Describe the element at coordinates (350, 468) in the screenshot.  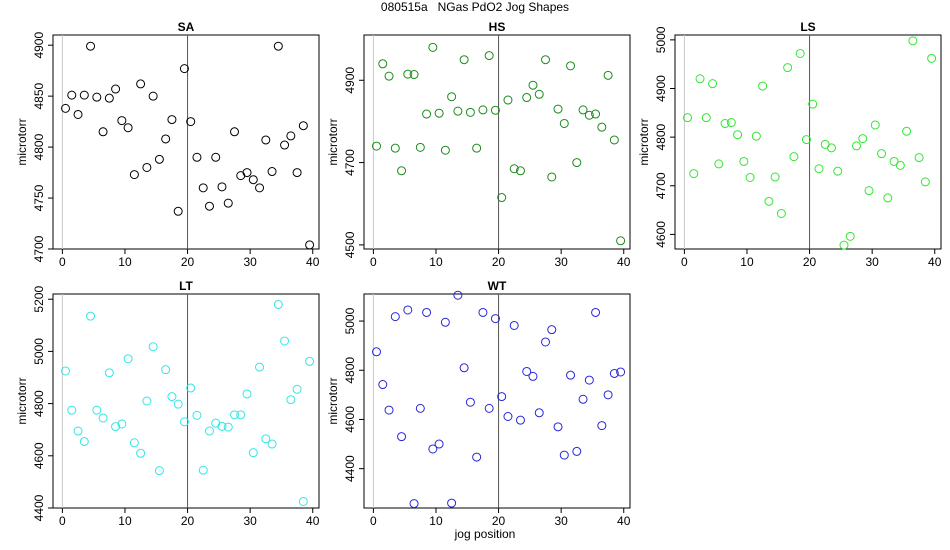
I see `y-tick-label: 4400` at that location.